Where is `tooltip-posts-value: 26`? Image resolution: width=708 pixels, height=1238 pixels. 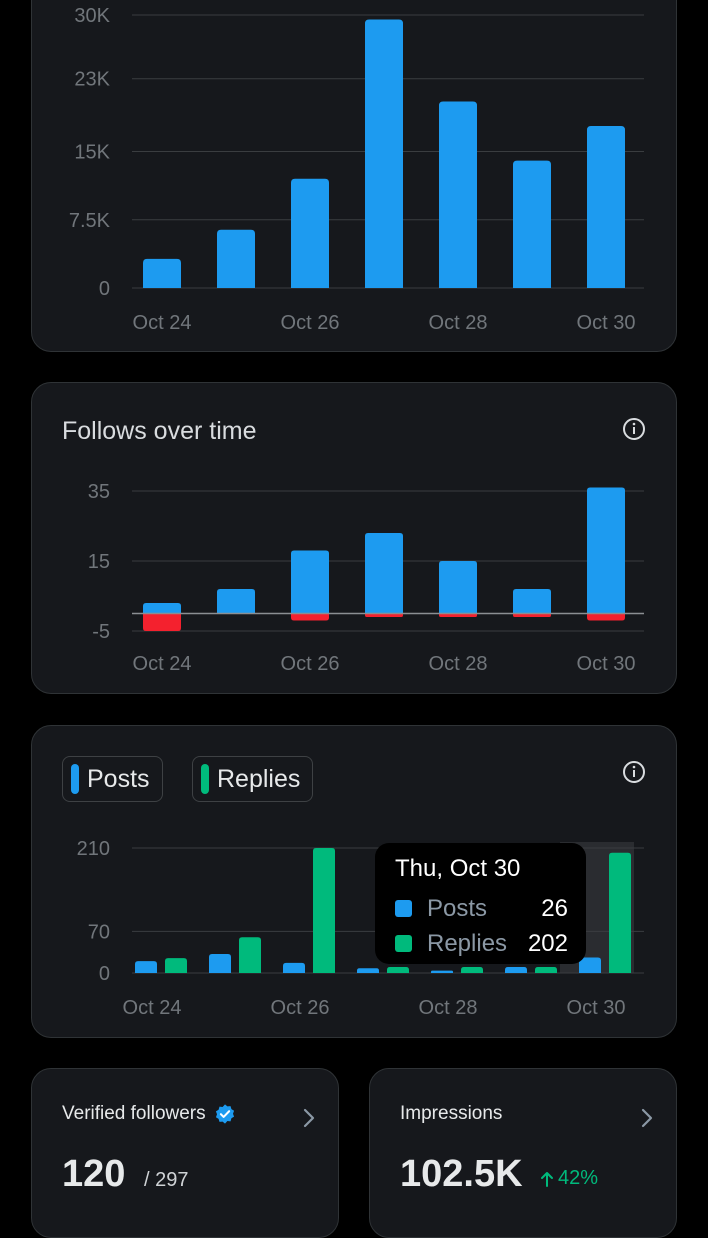
tooltip-posts-value: 26 is located at coordinates (554, 908).